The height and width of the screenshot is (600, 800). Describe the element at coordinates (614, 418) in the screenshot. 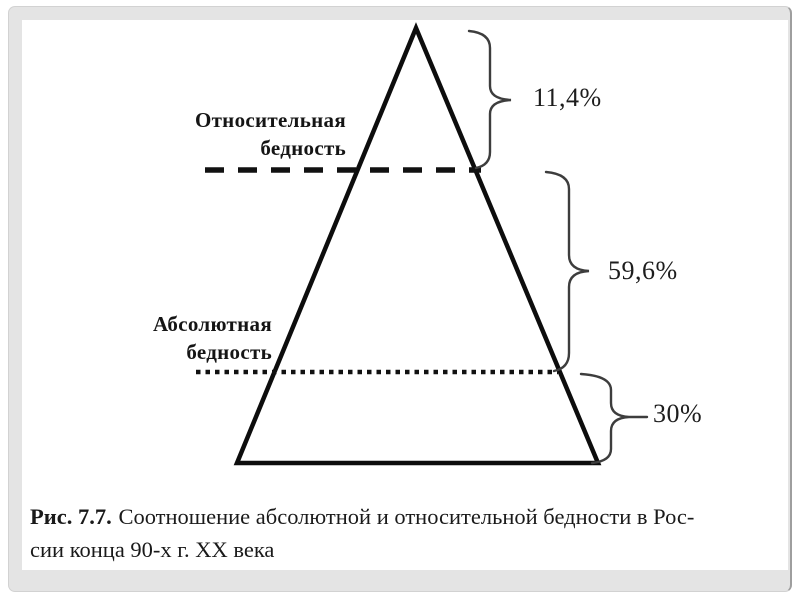

I see `brace-bottom-segment` at that location.